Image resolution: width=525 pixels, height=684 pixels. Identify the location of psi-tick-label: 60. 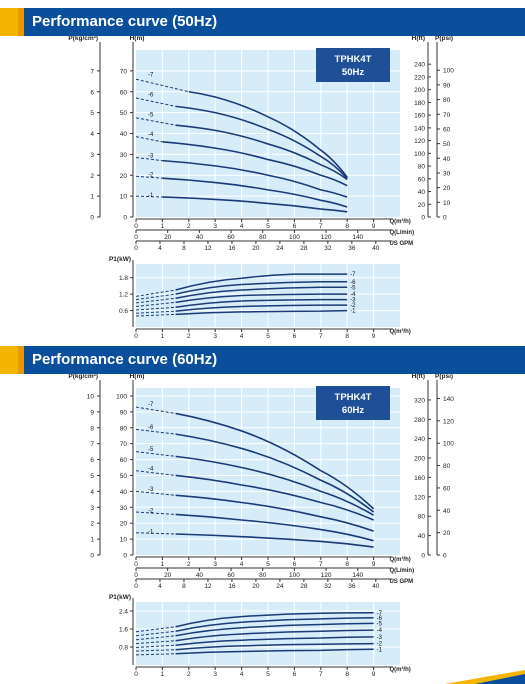
(447, 129).